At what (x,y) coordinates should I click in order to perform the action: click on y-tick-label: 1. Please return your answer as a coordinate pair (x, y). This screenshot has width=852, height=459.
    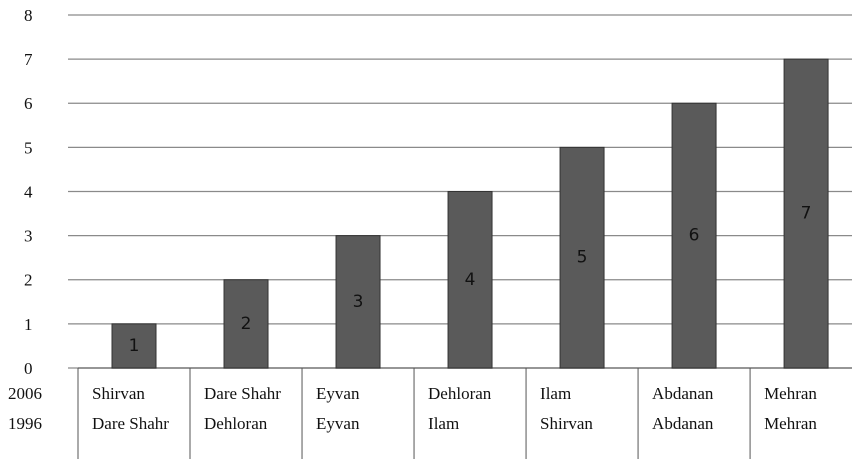
    Looking at the image, I should click on (28, 324).